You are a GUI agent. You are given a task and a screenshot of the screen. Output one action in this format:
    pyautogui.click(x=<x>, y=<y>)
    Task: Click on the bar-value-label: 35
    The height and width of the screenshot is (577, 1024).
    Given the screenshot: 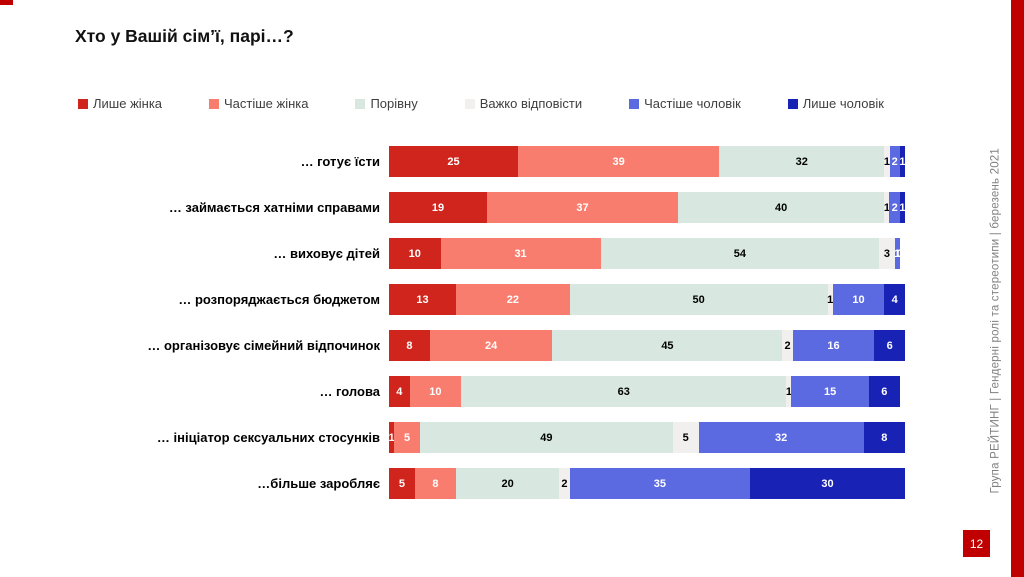 What is the action you would take?
    pyautogui.click(x=659, y=483)
    